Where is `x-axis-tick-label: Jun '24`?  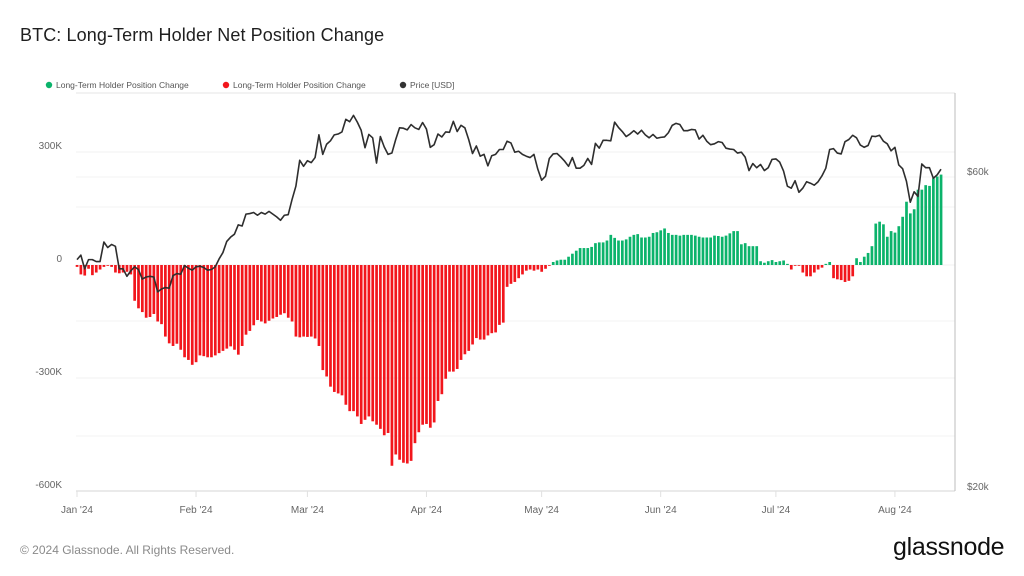
x-axis-tick-label: Jun '24 is located at coordinates (661, 510).